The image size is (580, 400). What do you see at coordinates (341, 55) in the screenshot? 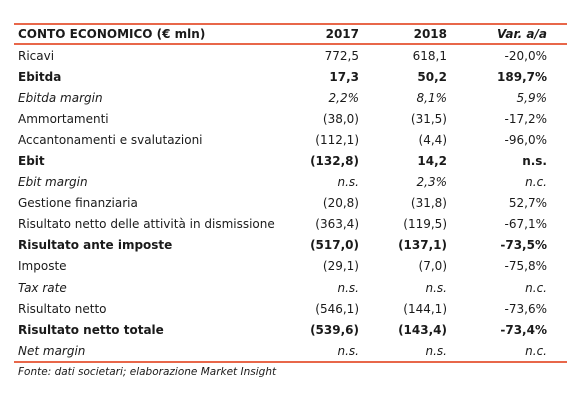
I see `value-cell: 772,5` at bounding box center [341, 55].